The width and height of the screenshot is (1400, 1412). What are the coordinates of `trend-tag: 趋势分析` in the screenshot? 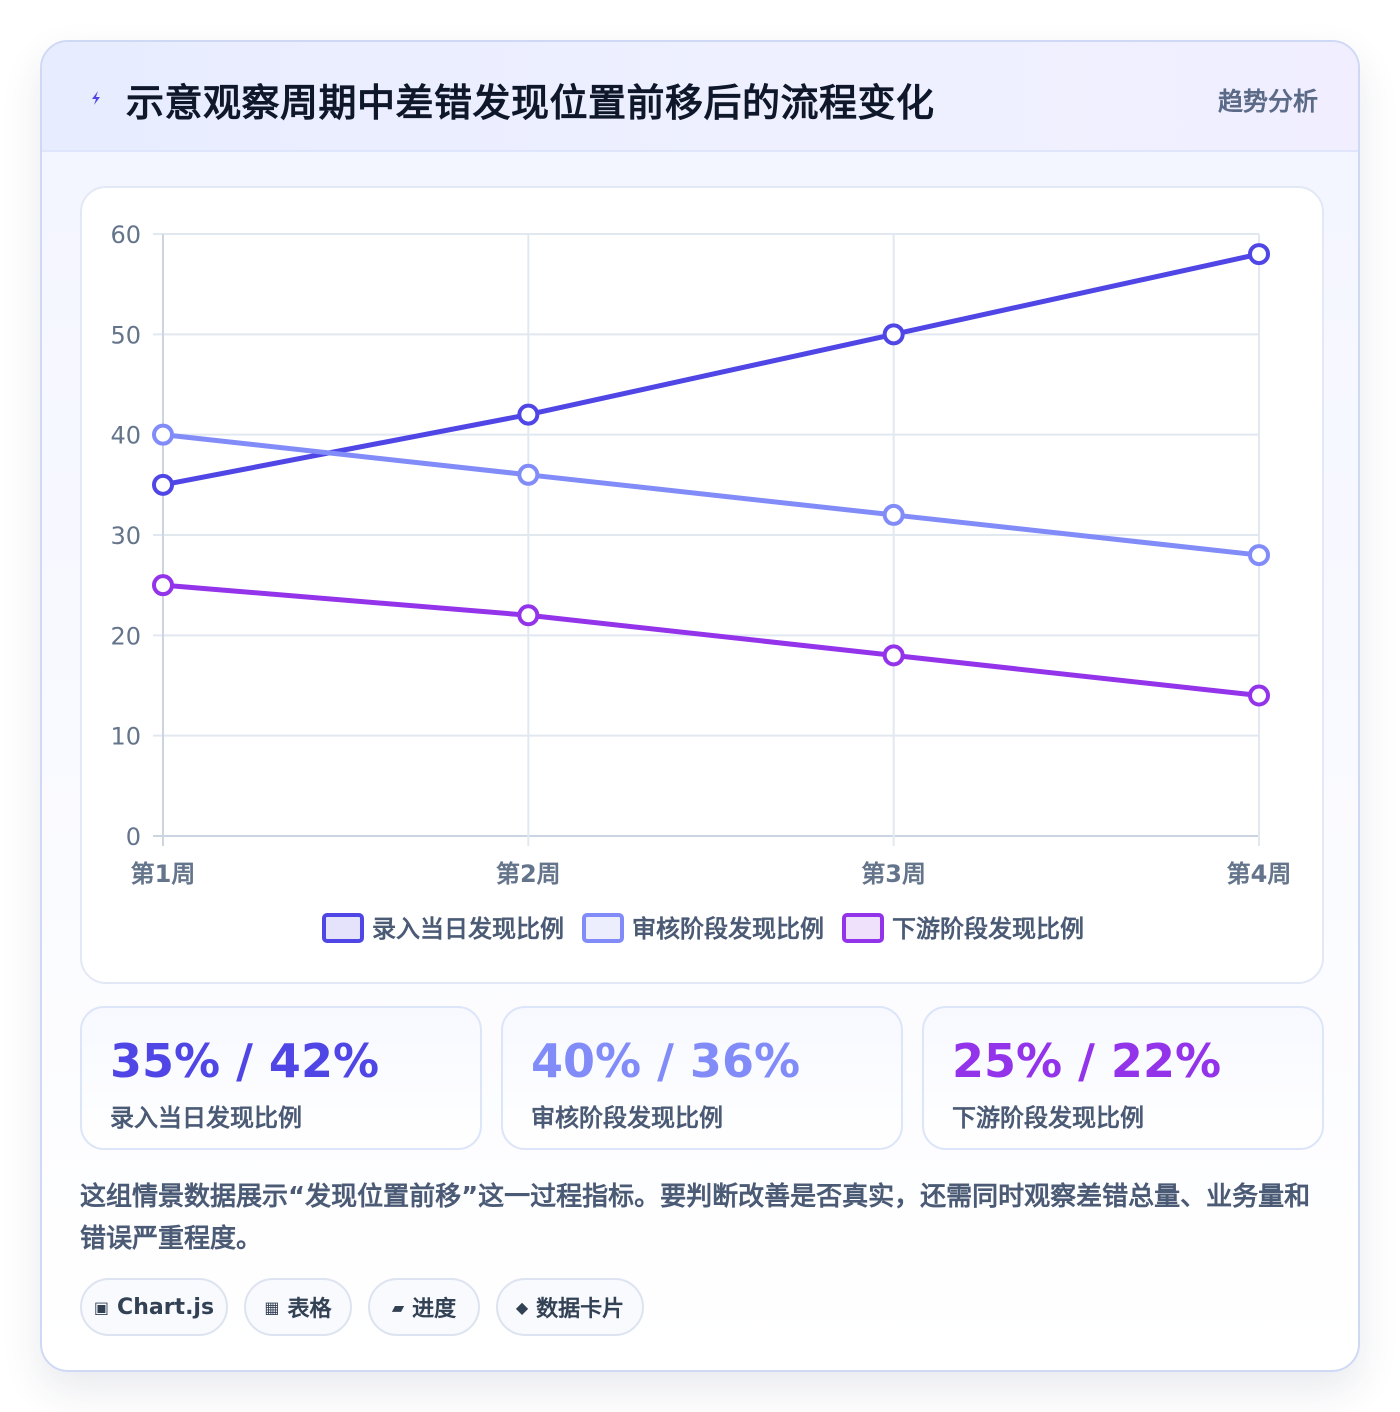 It's located at (1267, 101).